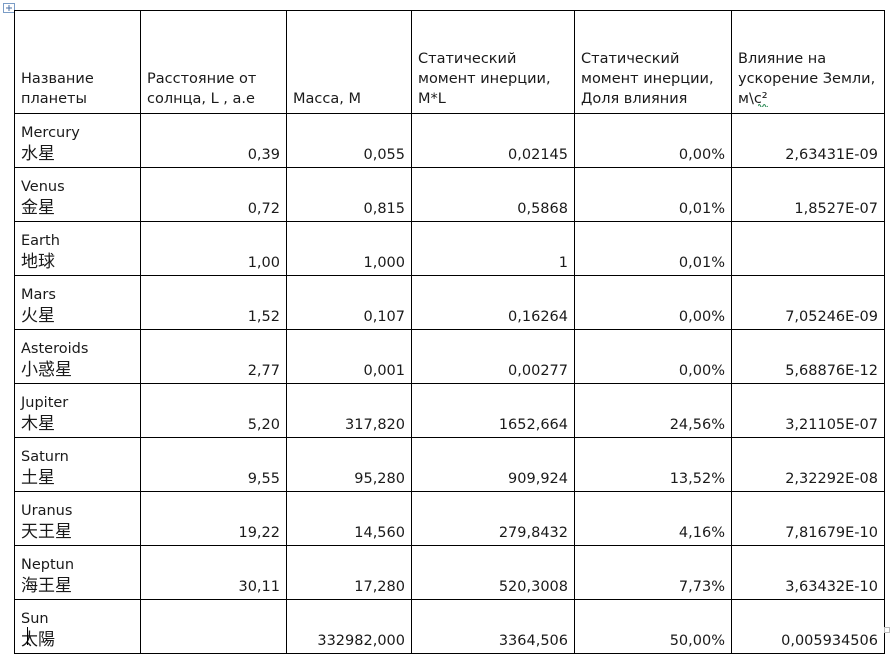  What do you see at coordinates (653, 626) in the screenshot?
I see `share-cell: 50,00%` at bounding box center [653, 626].